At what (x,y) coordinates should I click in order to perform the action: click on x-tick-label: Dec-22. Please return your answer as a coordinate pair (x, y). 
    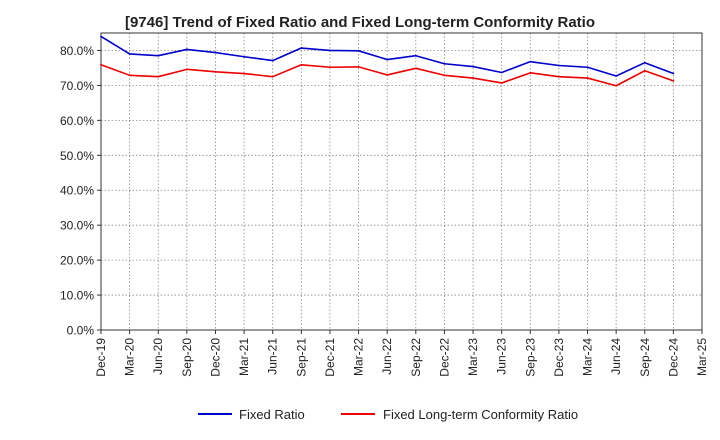
    Looking at the image, I should click on (444, 357).